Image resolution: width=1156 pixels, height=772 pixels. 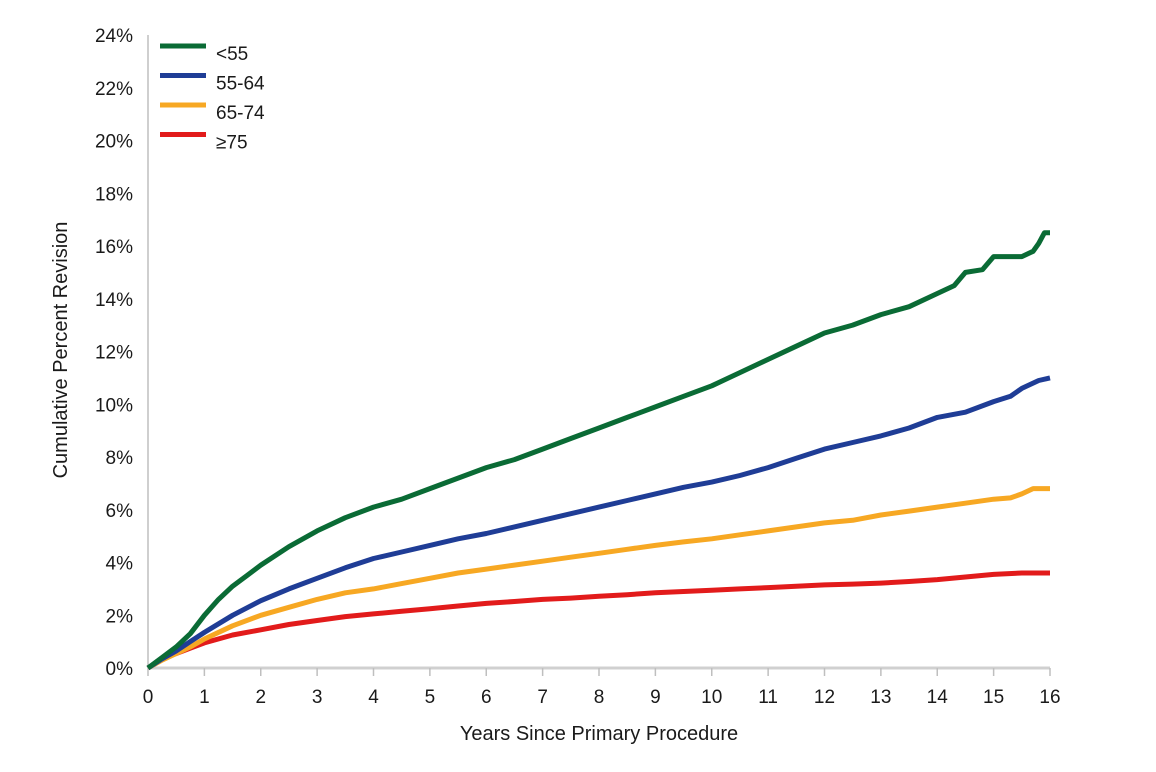 What do you see at coordinates (61, 350) in the screenshot?
I see `y-axis-title: Cumulative Percent Revision` at bounding box center [61, 350].